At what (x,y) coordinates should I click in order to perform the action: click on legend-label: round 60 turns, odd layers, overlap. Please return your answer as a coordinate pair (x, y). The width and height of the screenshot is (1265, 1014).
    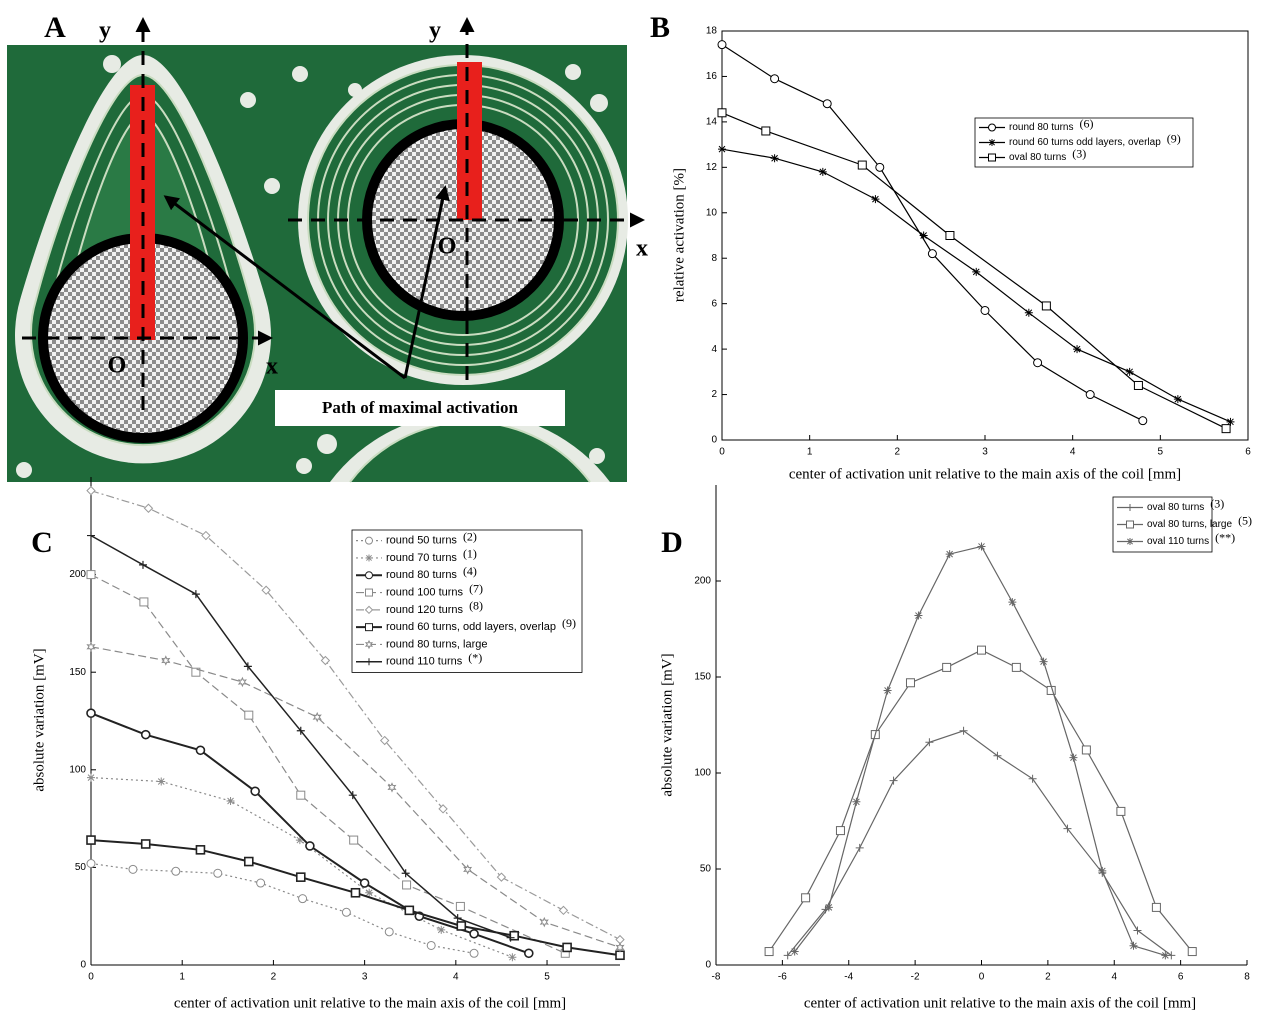
    Looking at the image, I should click on (471, 627).